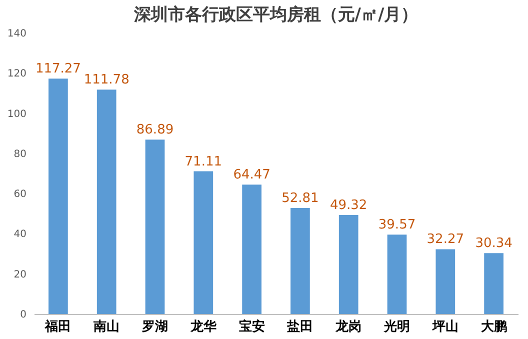 Image resolution: width=528 pixels, height=339 pixels. Describe the element at coordinates (275, 15) in the screenshot. I see `chart-title: 深圳市各行政区平均房租（元/㎡/月）` at that location.